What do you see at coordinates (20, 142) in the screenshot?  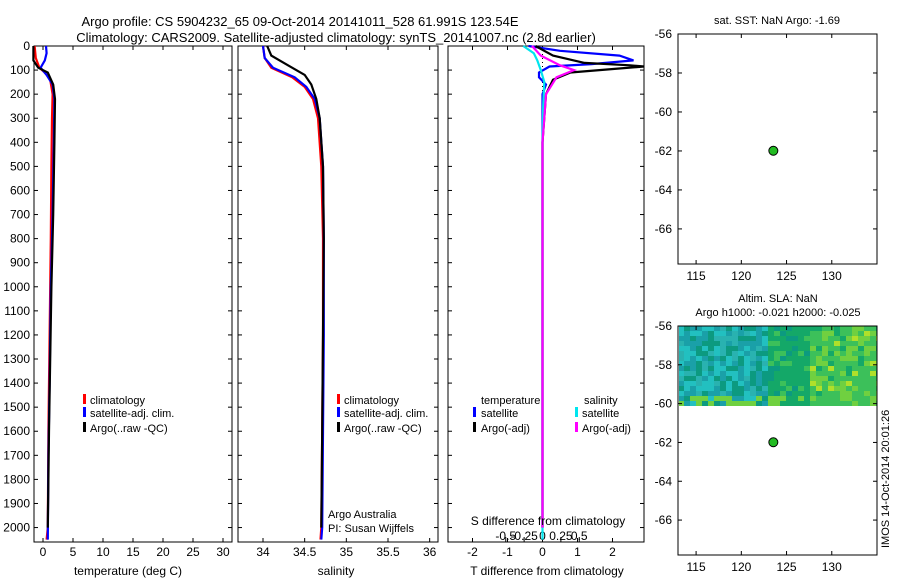 I see `y-tick-label: 400` at bounding box center [20, 142].